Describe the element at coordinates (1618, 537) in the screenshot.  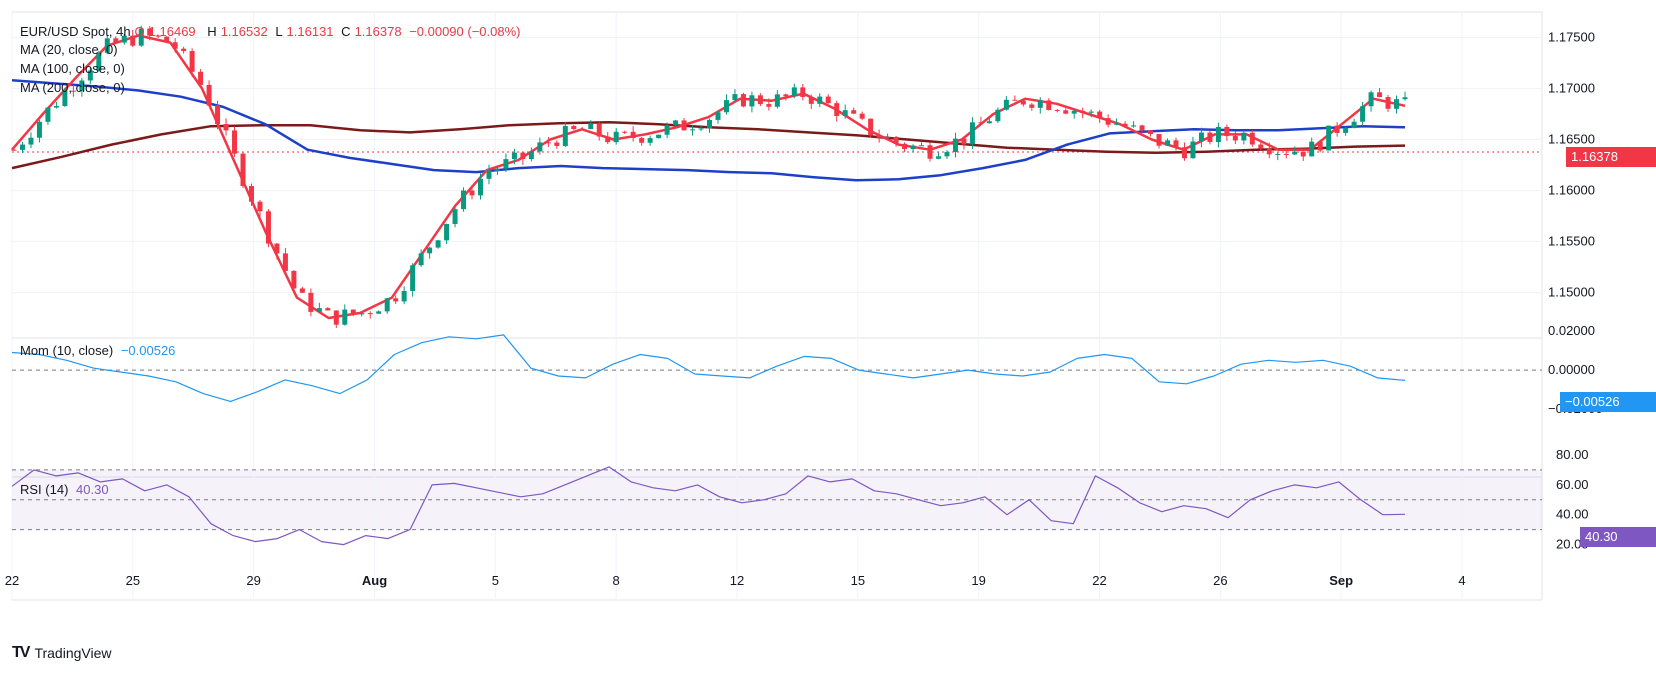
I see `rsi-tag: 40.30` at that location.